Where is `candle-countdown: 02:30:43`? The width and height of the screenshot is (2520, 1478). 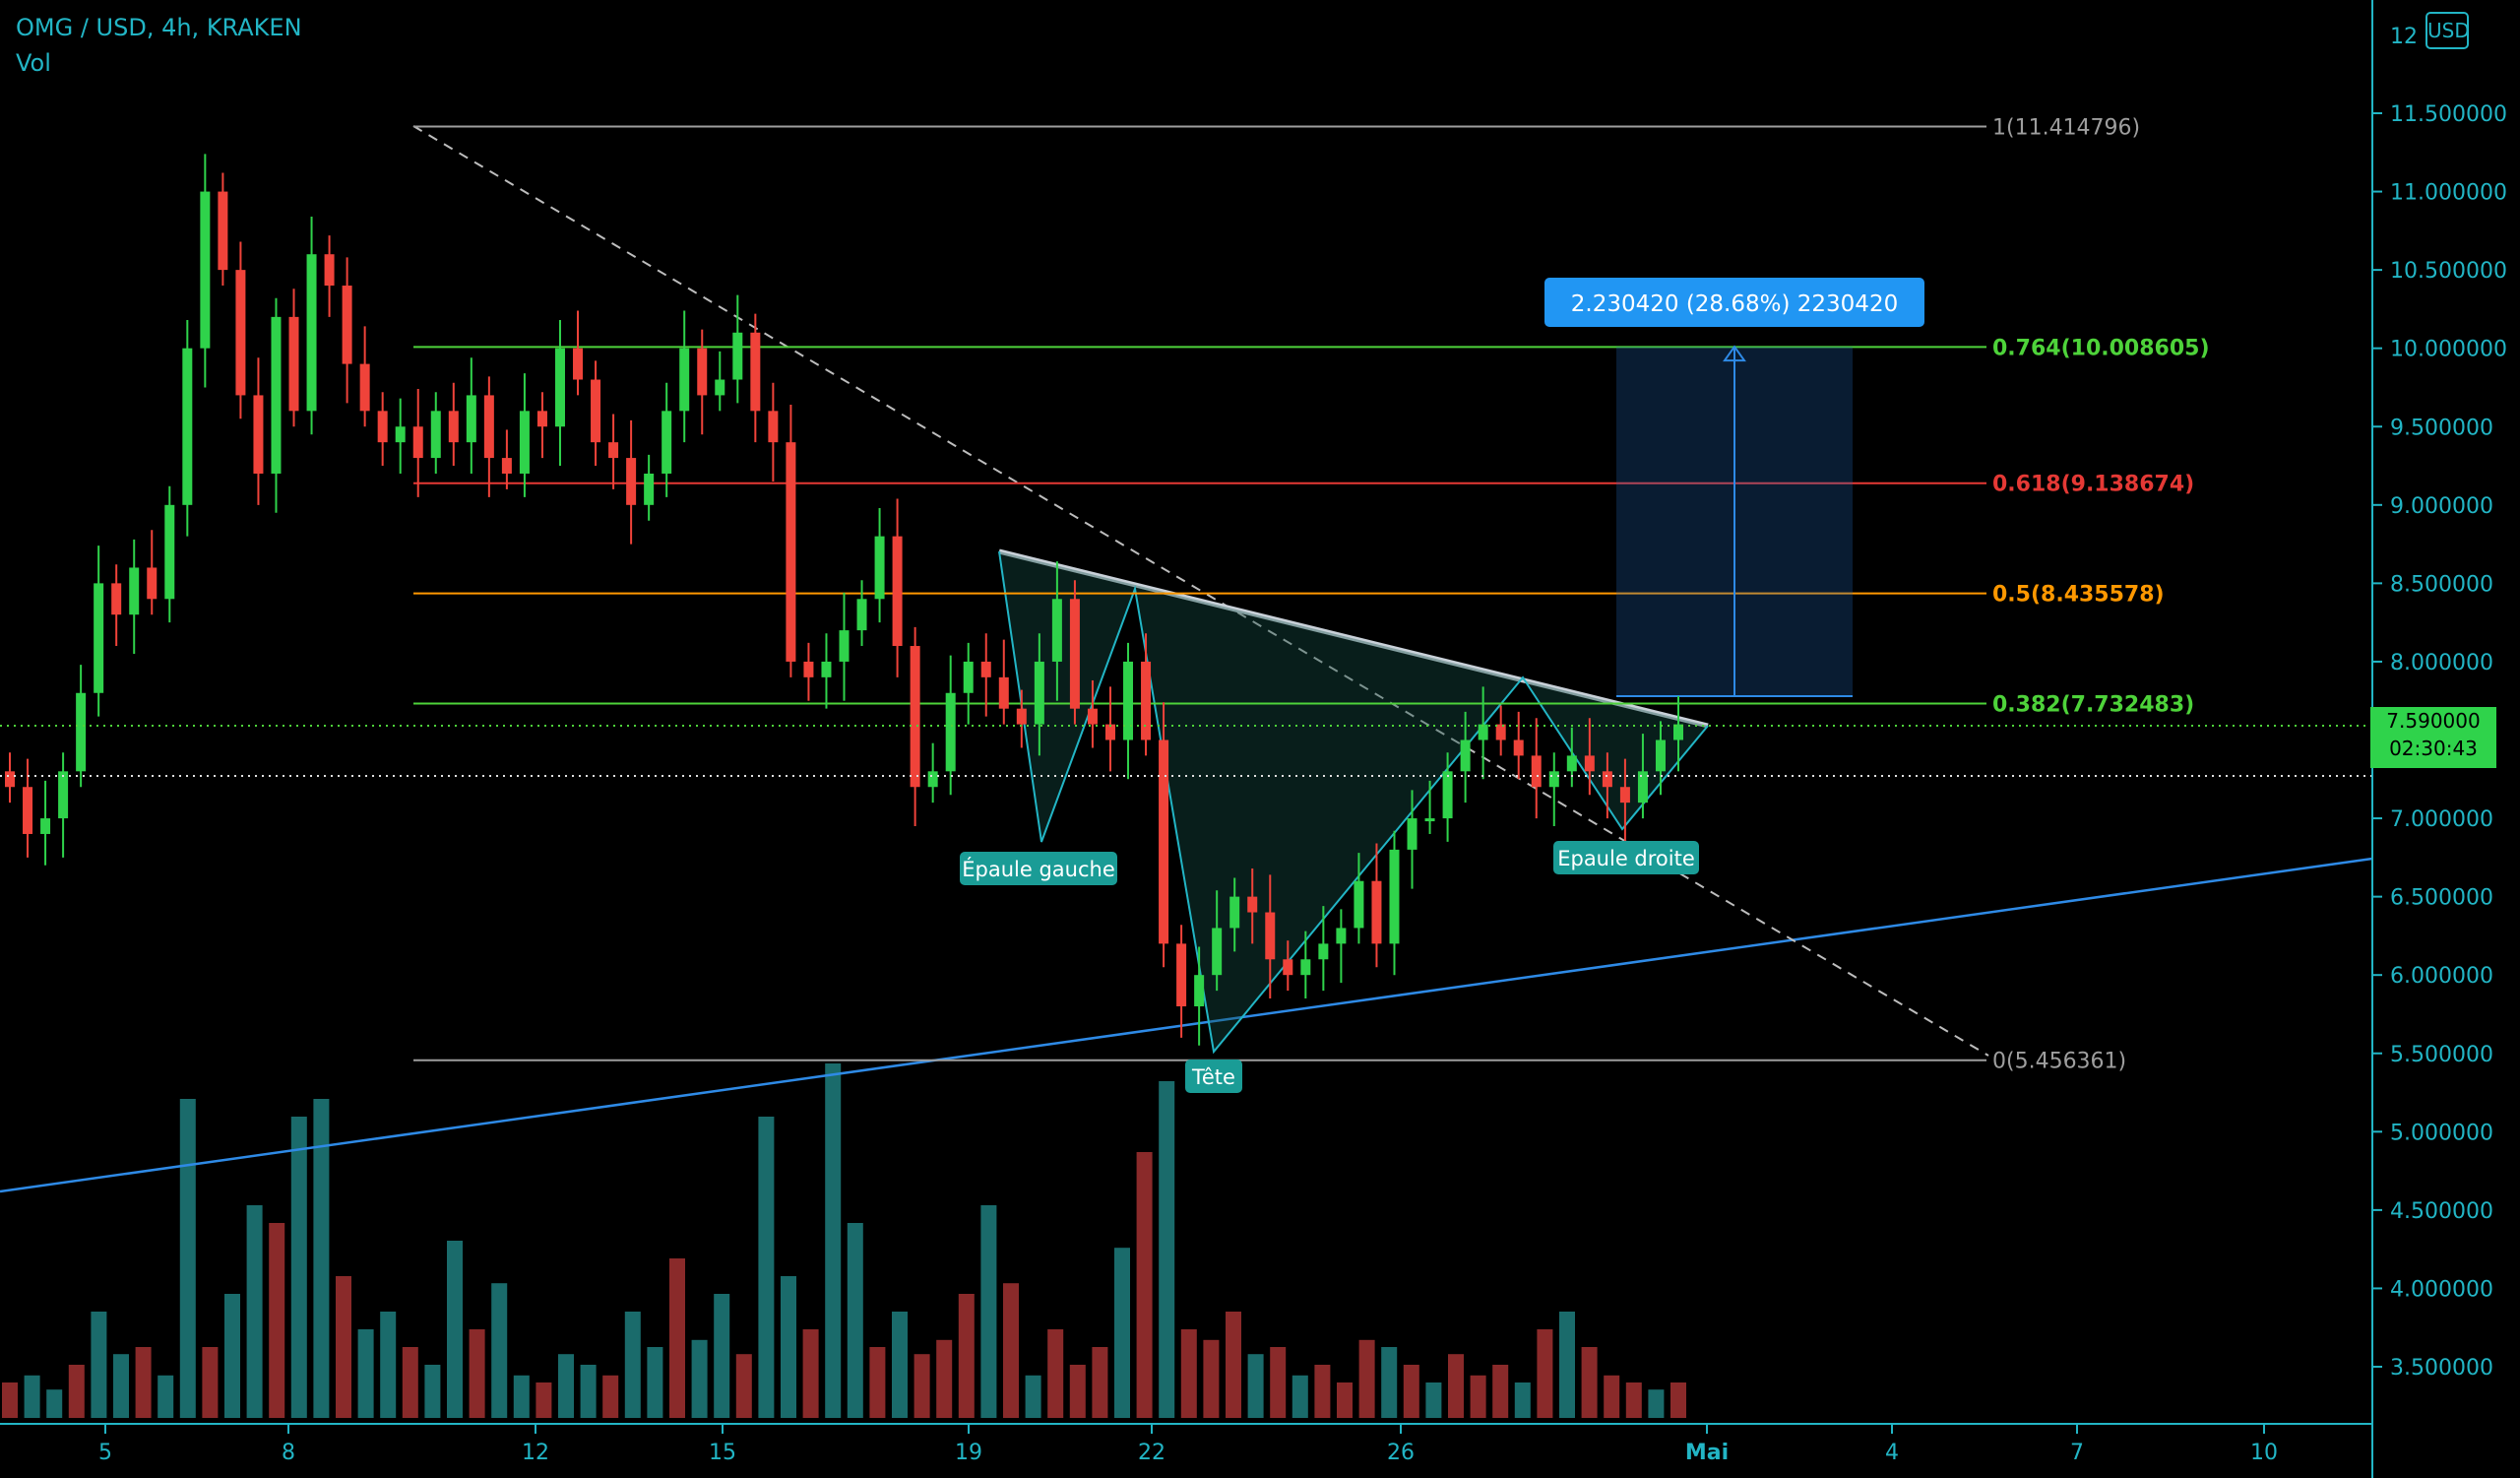
candle-countdown: 02:30:43 is located at coordinates (2433, 748).